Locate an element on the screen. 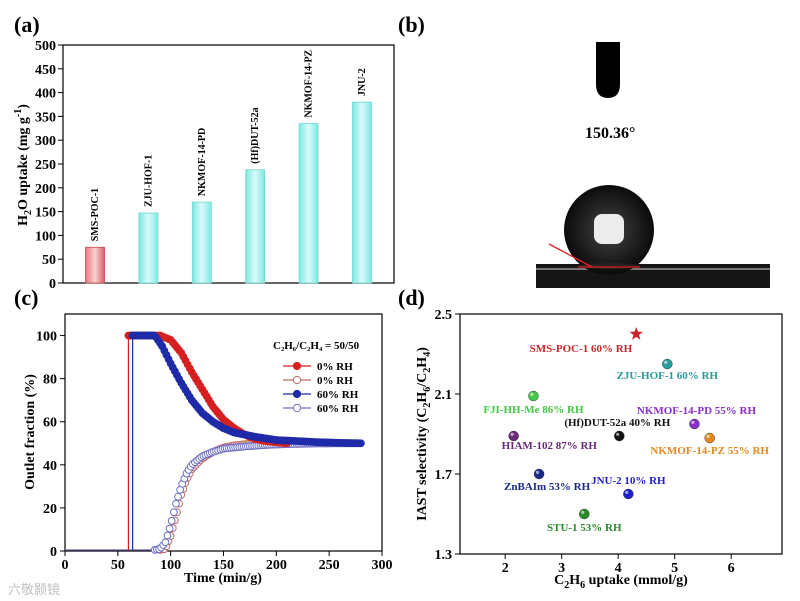  y-tick-label-c: 0 is located at coordinates (53, 552).